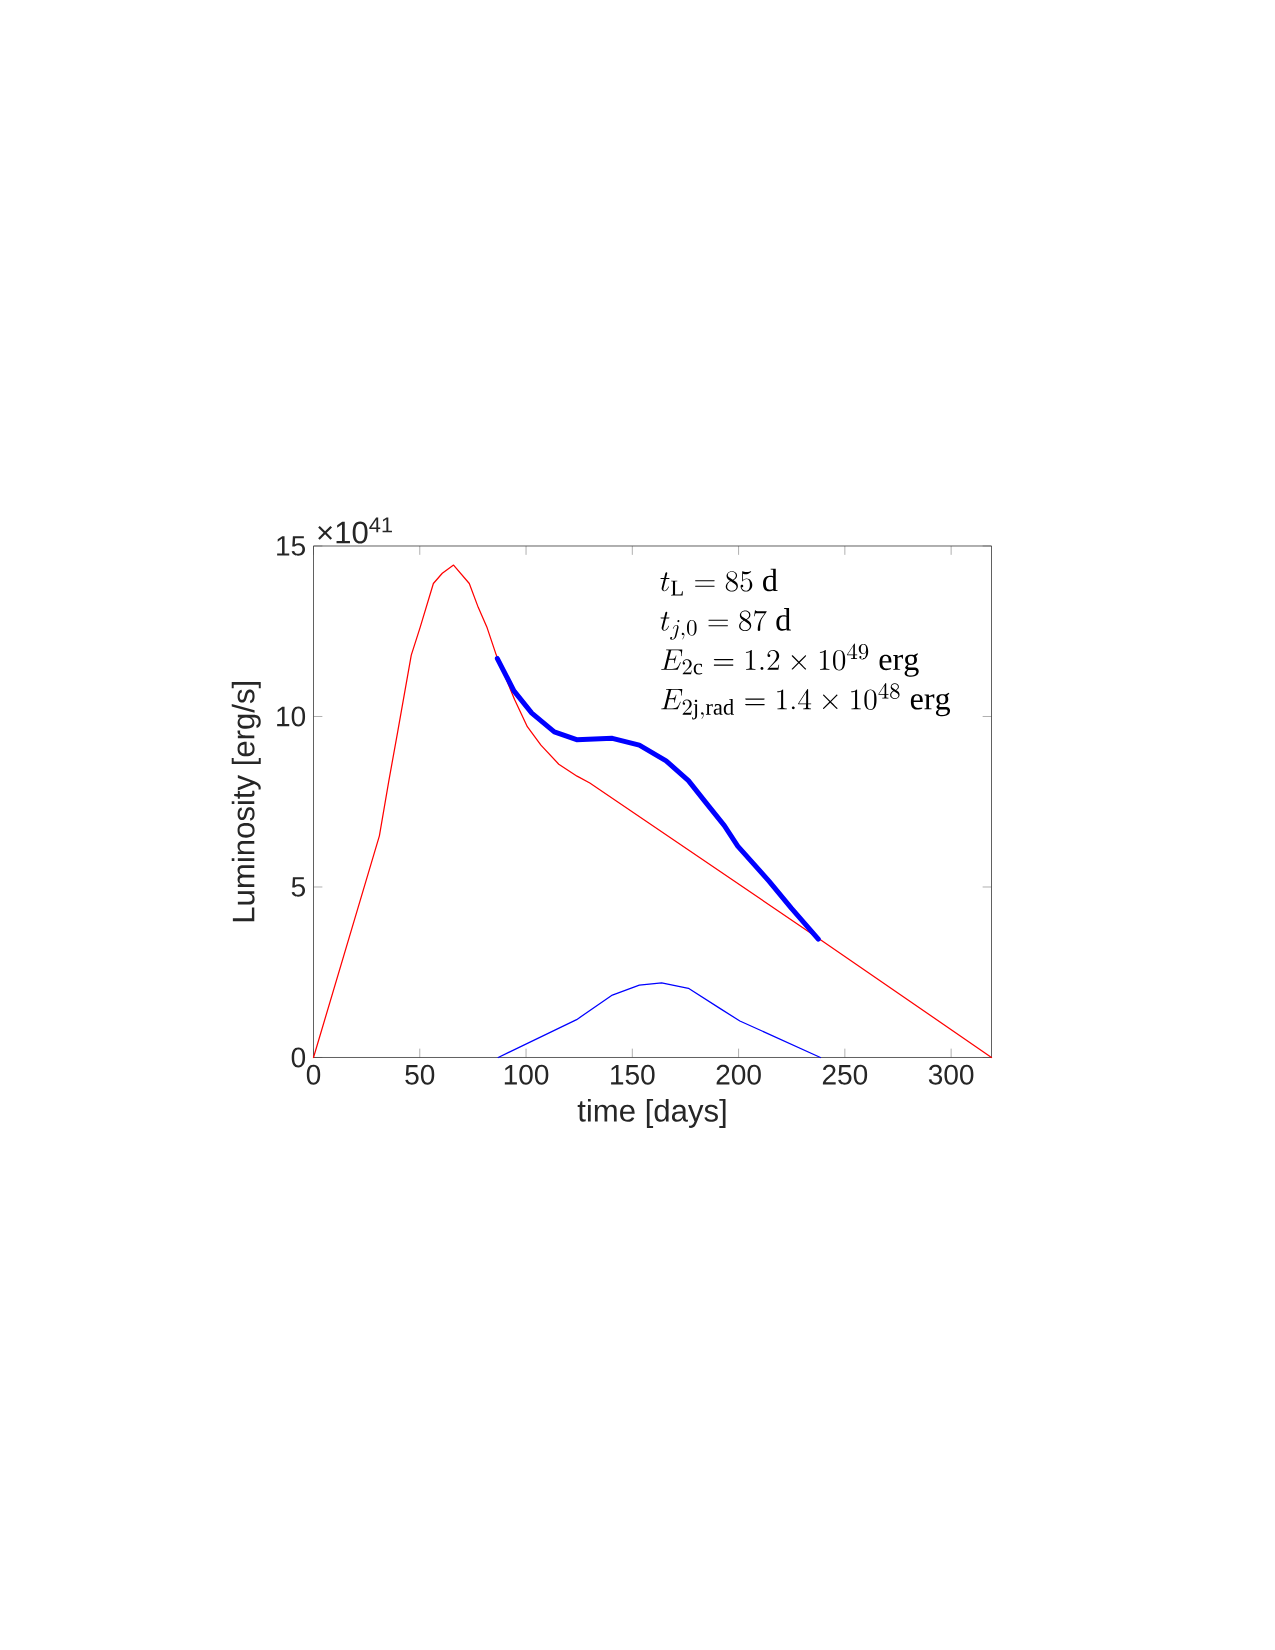  What do you see at coordinates (291, 716) in the screenshot?
I see `y-tick-label: 10` at bounding box center [291, 716].